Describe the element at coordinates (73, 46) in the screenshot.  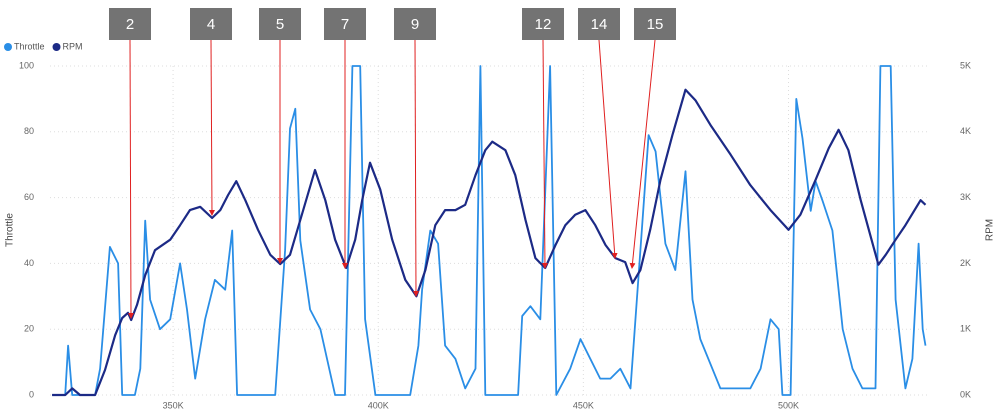
I see `legend-label: RPM` at that location.